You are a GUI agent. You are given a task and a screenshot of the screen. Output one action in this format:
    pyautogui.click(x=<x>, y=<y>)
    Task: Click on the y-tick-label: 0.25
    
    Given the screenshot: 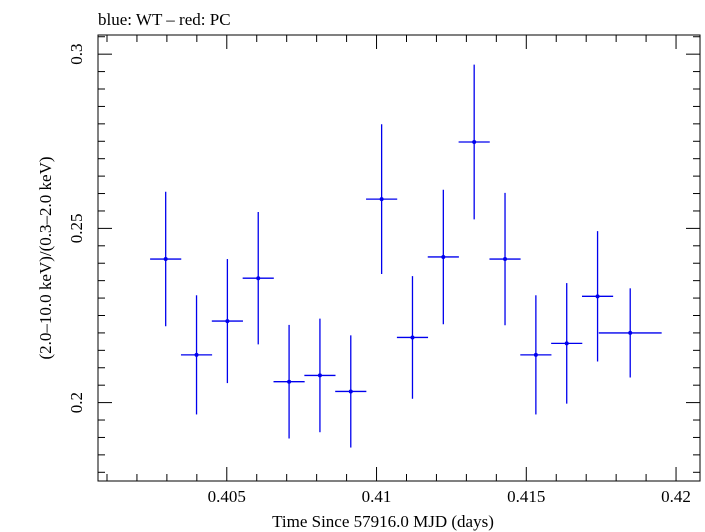 What is the action you would take?
    pyautogui.click(x=76, y=229)
    